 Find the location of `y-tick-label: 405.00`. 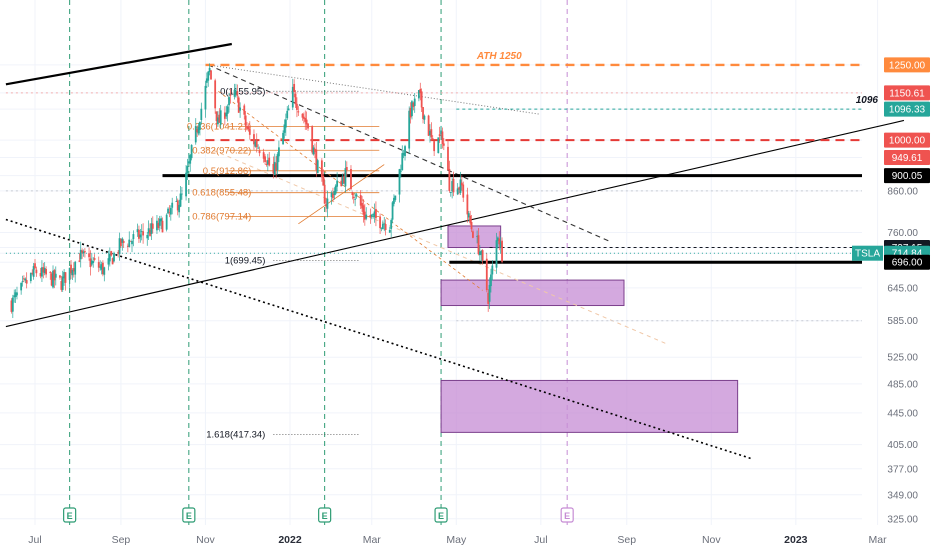

y-tick-label: 405.00 is located at coordinates (902, 445).